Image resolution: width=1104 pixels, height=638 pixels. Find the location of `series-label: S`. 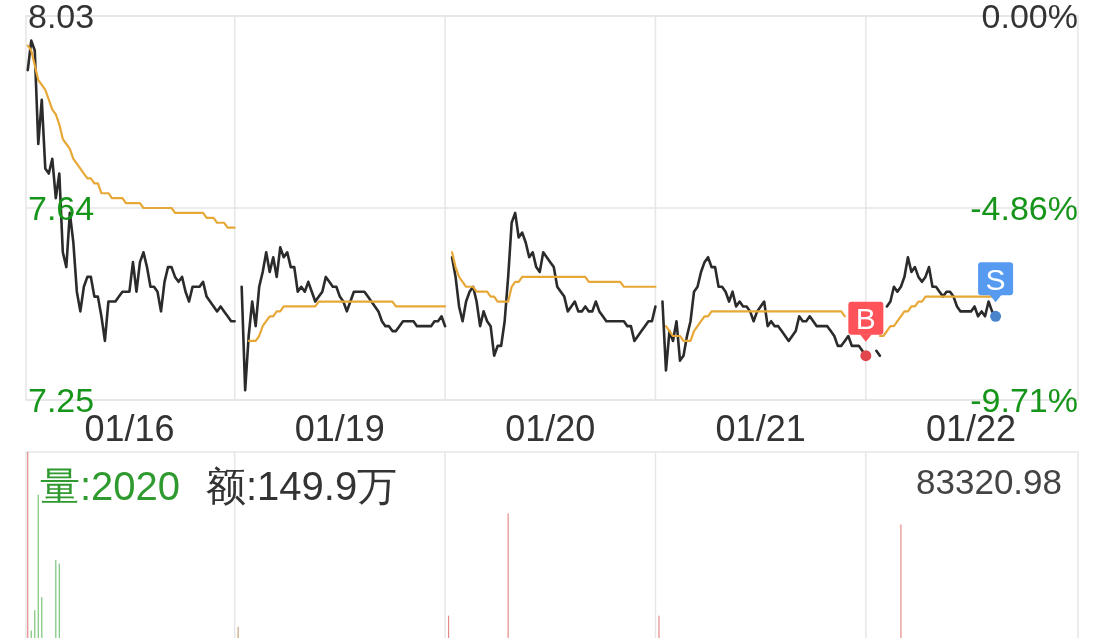

series-label: S is located at coordinates (995, 279).